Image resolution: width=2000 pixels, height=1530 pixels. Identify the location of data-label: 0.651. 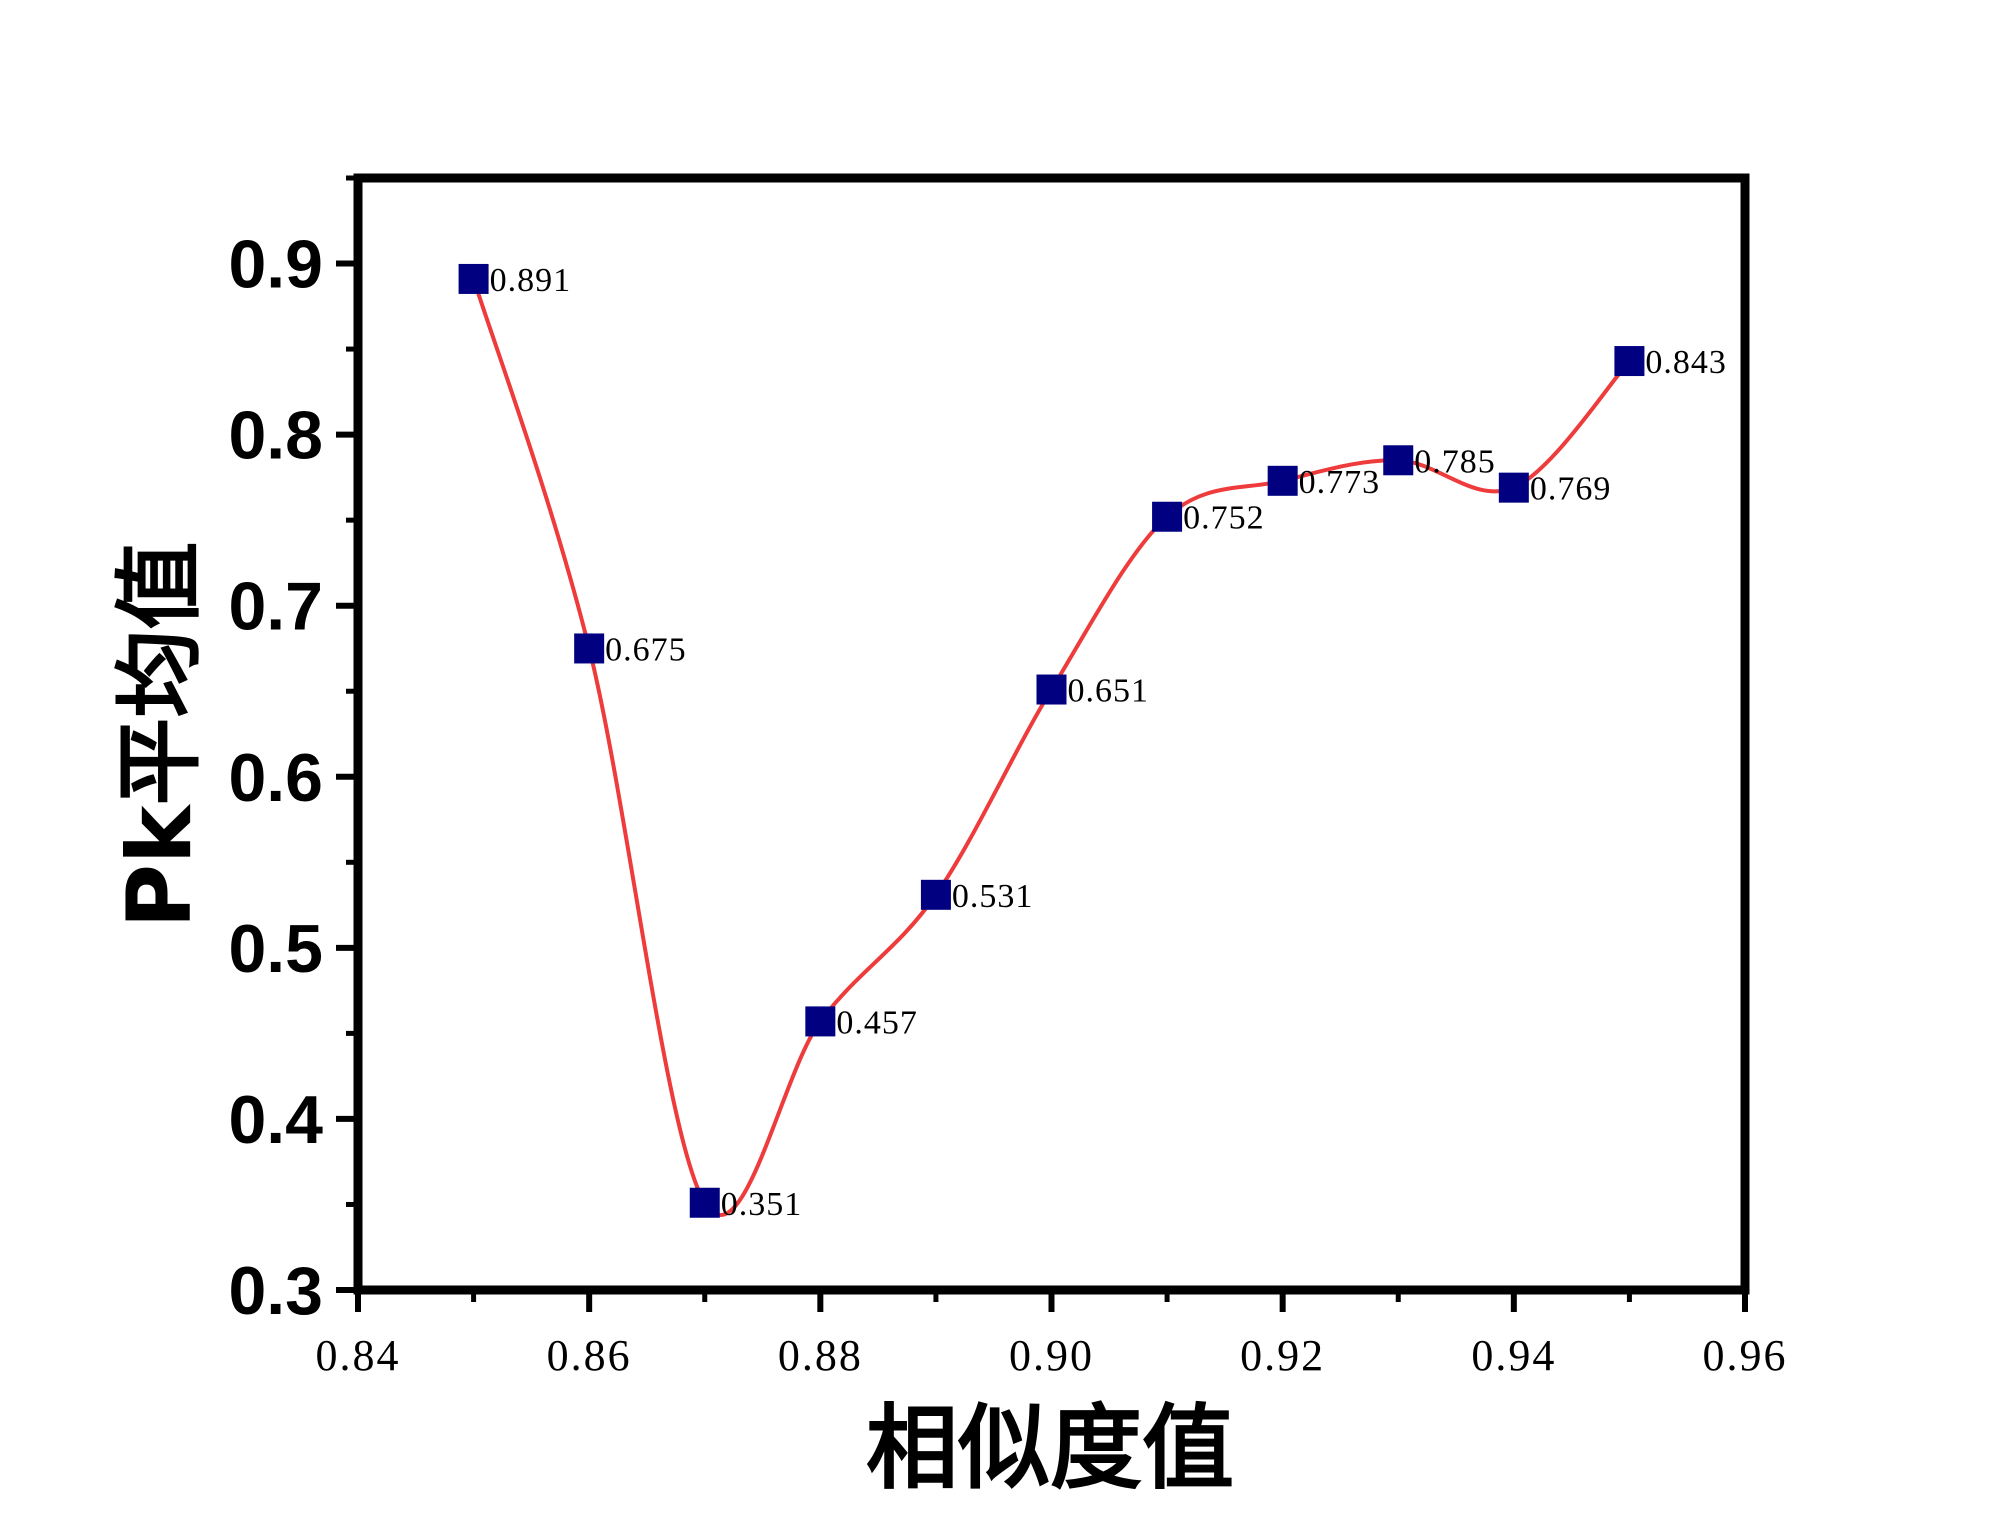
(1109, 691).